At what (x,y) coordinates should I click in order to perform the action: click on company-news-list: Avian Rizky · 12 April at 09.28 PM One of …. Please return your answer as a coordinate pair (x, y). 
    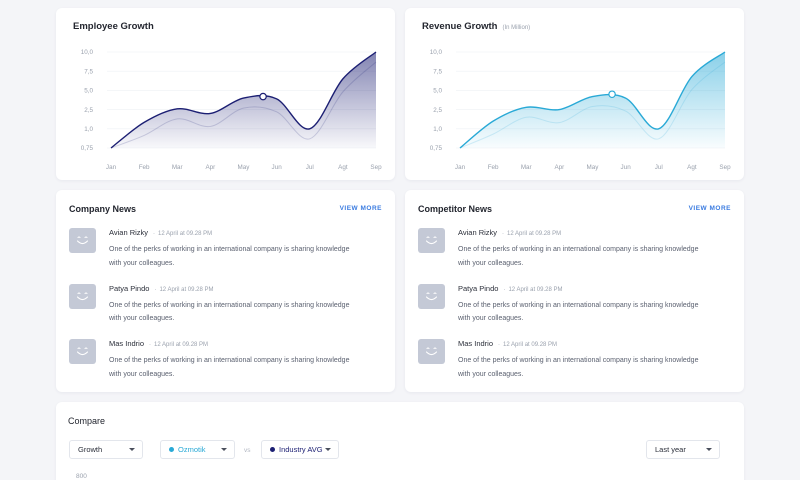
    Looking at the image, I should click on (225, 311).